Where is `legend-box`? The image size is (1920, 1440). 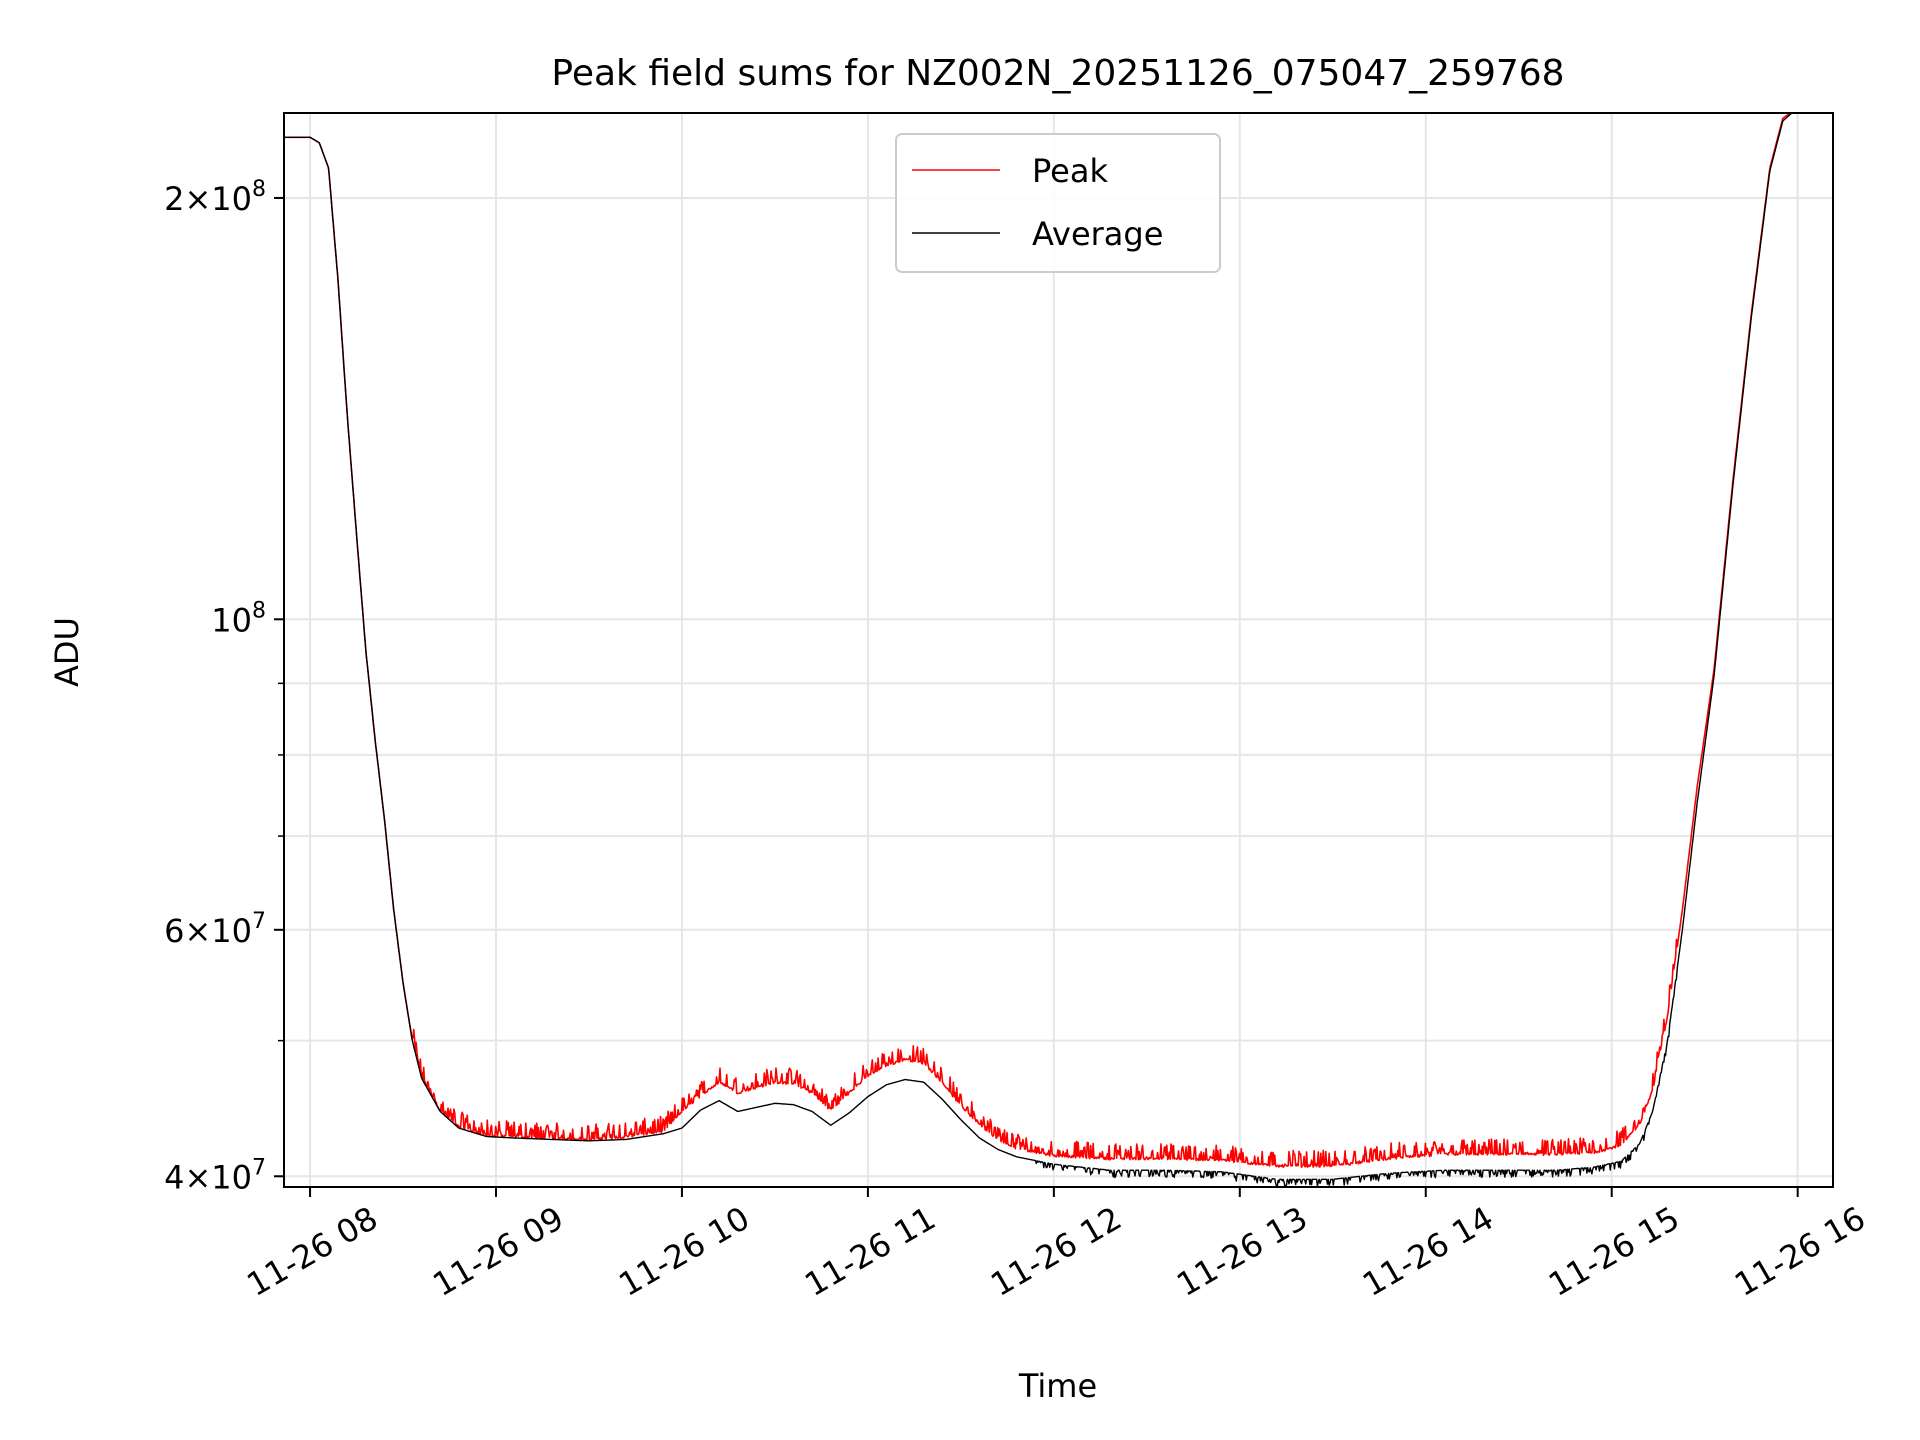
legend-box is located at coordinates (1058, 203).